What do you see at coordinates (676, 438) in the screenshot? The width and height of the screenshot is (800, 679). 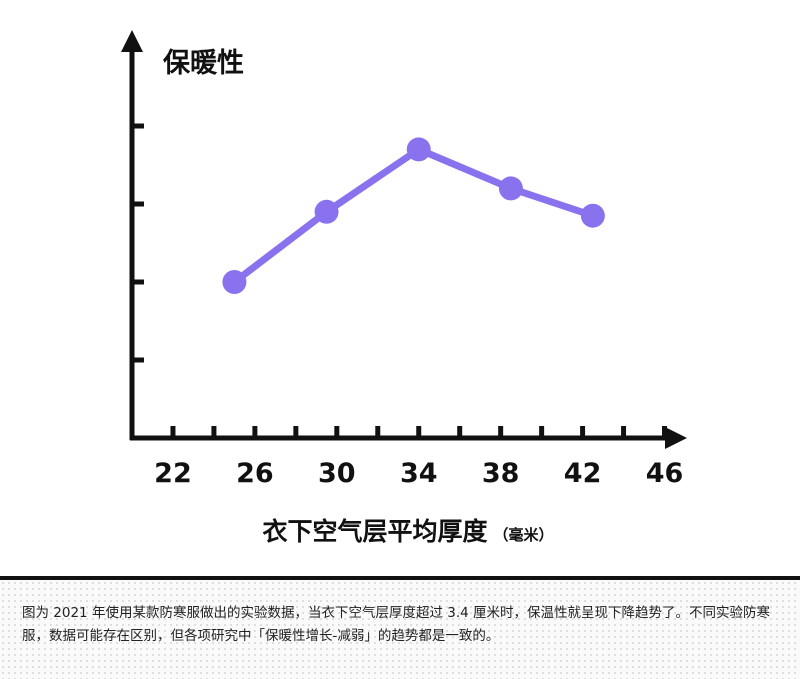 I see `x-axis-arrow` at bounding box center [676, 438].